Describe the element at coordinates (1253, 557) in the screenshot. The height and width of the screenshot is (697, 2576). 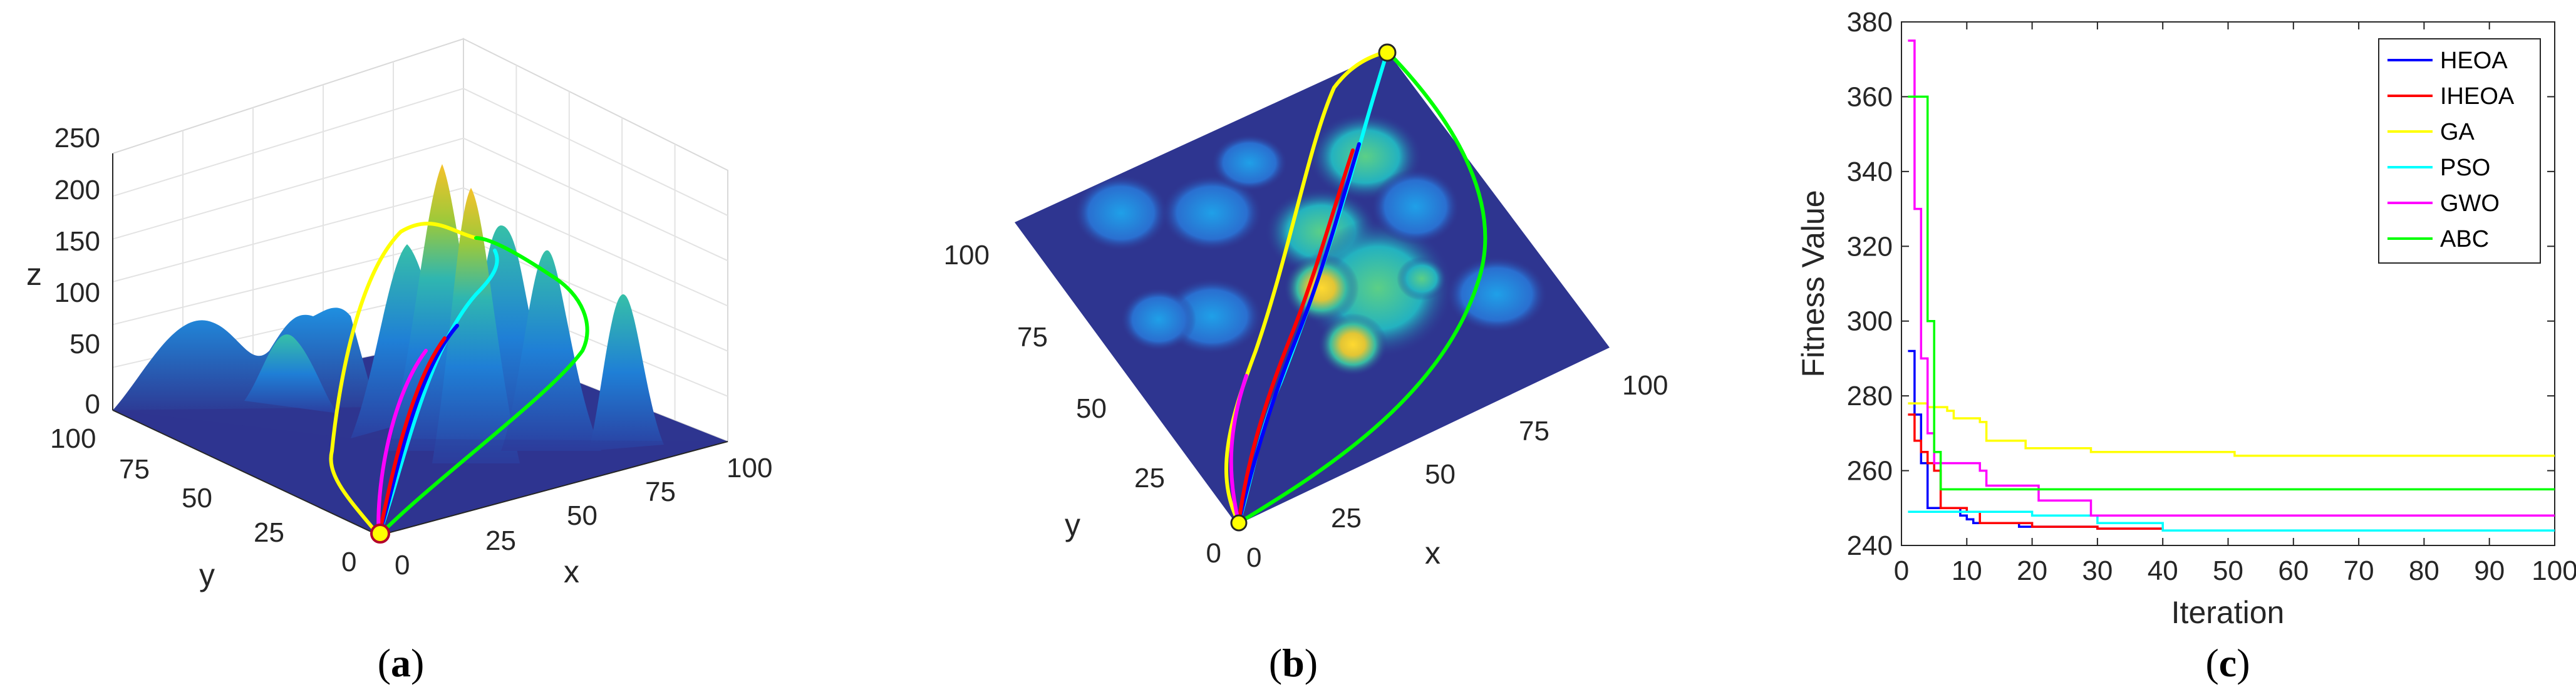
I see `x-tick-b-0: 0` at that location.